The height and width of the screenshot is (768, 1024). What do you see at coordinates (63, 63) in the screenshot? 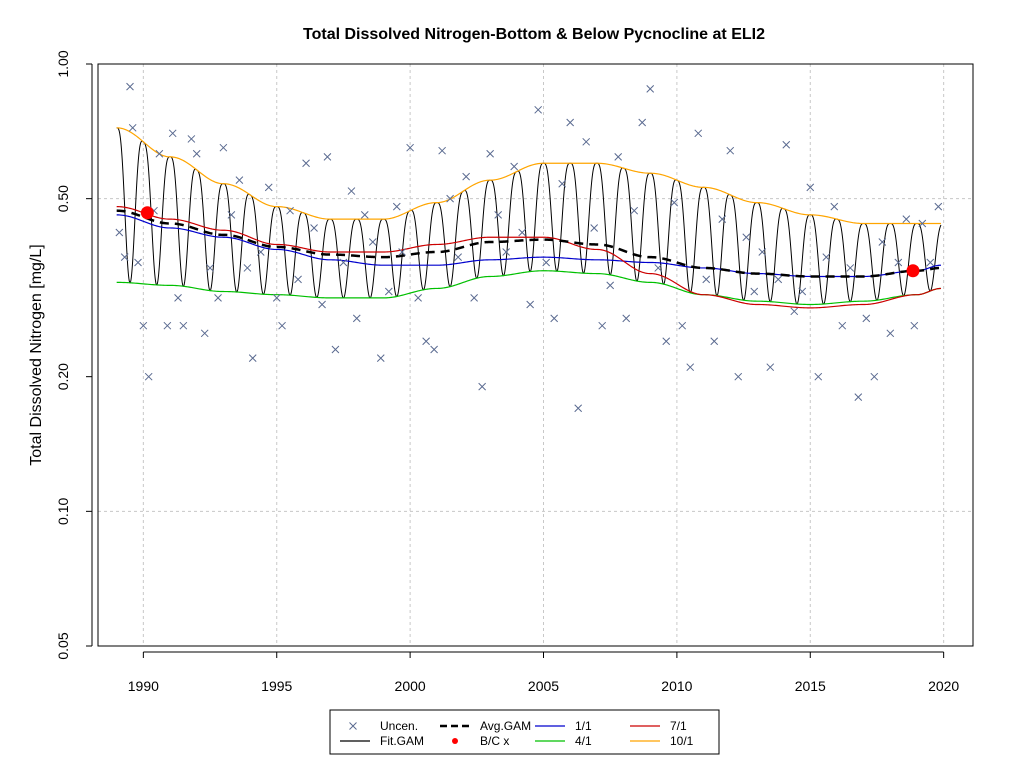
I see `y-tick-label: 1.00` at bounding box center [63, 63].